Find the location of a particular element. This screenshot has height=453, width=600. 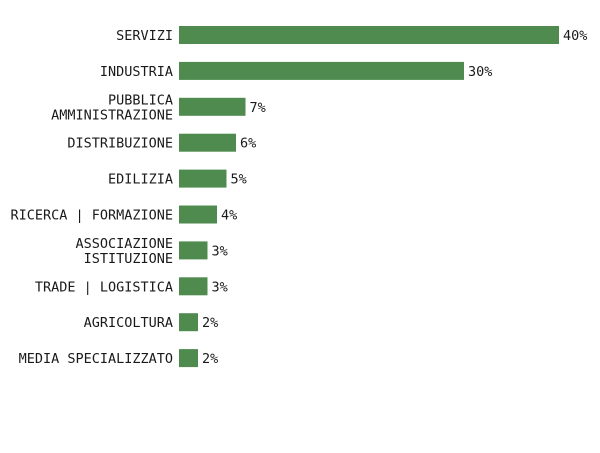

value-label-7: 3% is located at coordinates (220, 287).